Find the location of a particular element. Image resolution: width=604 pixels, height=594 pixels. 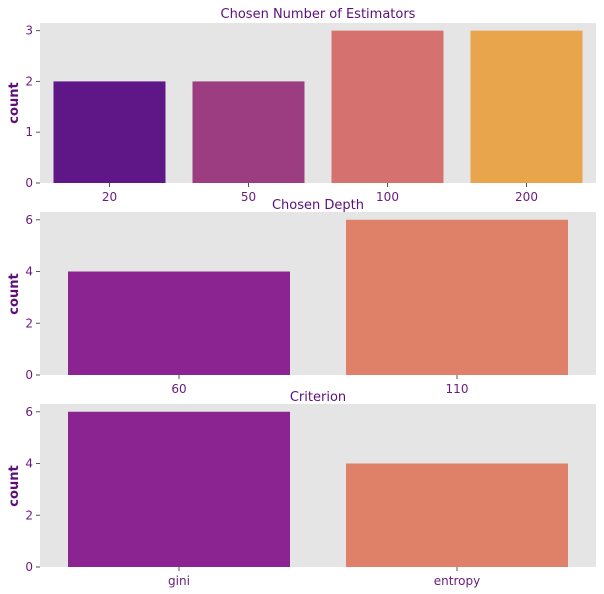

x-tick-label: 100 is located at coordinates (387, 197).